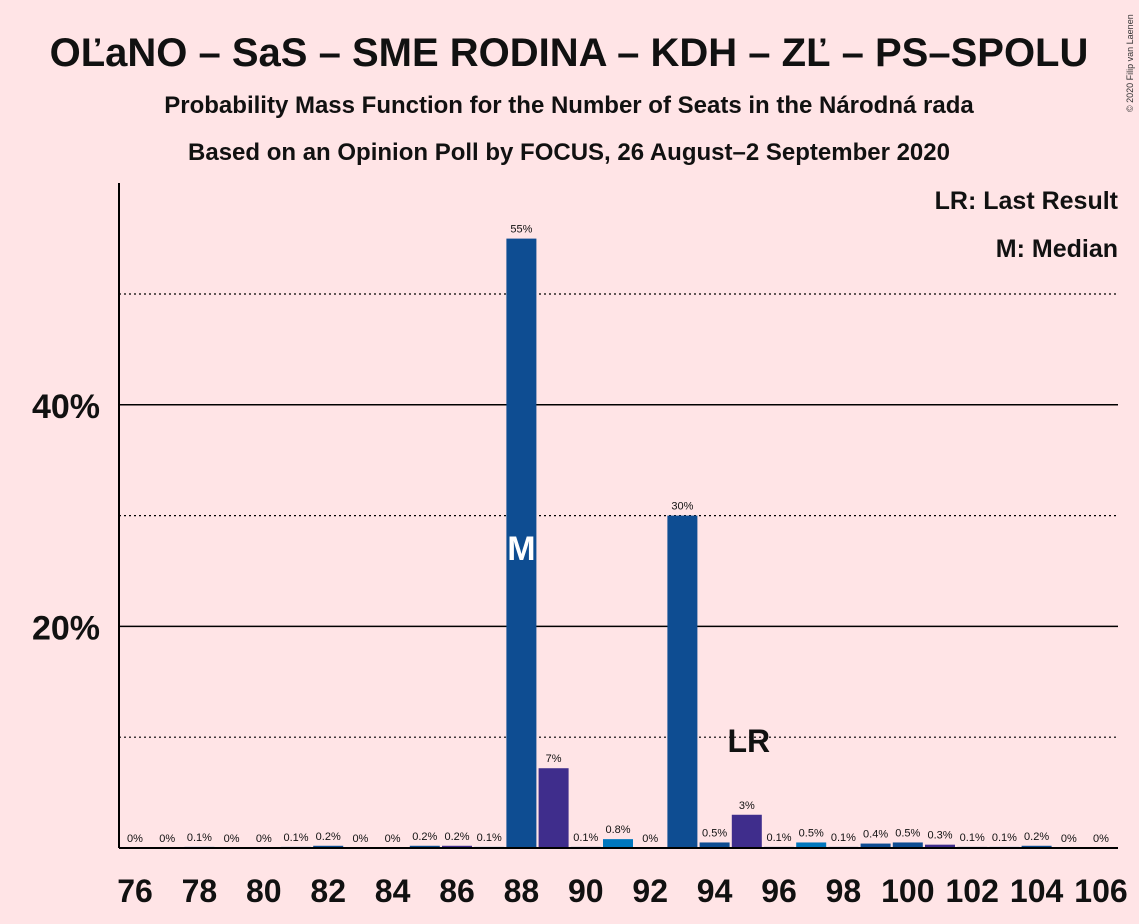  Describe the element at coordinates (264, 891) in the screenshot. I see `x-tick-label: 80` at that location.